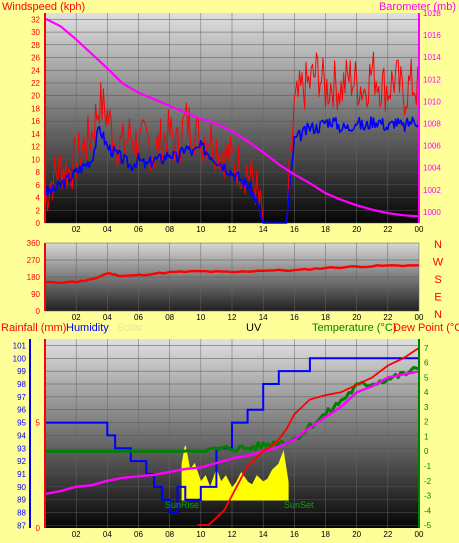  Describe the element at coordinates (417, 7) in the screenshot. I see `barometer-axis-label: Barometer (mb)` at that location.